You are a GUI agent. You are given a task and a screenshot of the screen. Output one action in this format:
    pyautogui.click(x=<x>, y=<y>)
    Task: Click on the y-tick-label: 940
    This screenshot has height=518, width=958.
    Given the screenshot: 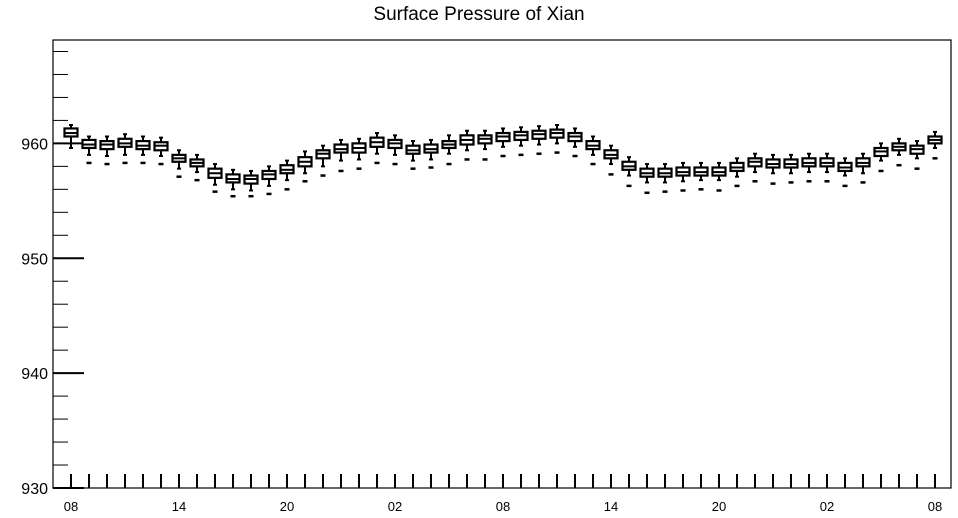 What is the action you would take?
    pyautogui.click(x=34, y=374)
    